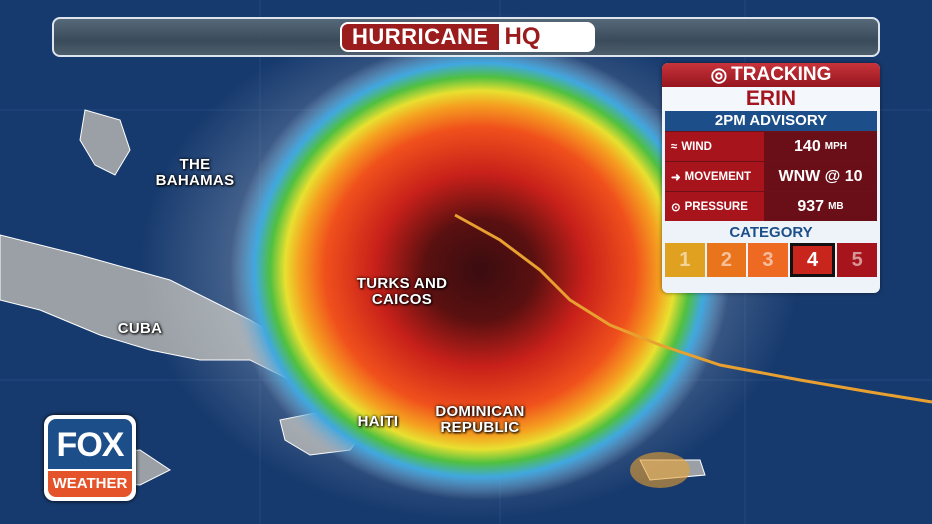 The image size is (932, 524). I want to click on stat-value: WNW @ 10, so click(820, 176).